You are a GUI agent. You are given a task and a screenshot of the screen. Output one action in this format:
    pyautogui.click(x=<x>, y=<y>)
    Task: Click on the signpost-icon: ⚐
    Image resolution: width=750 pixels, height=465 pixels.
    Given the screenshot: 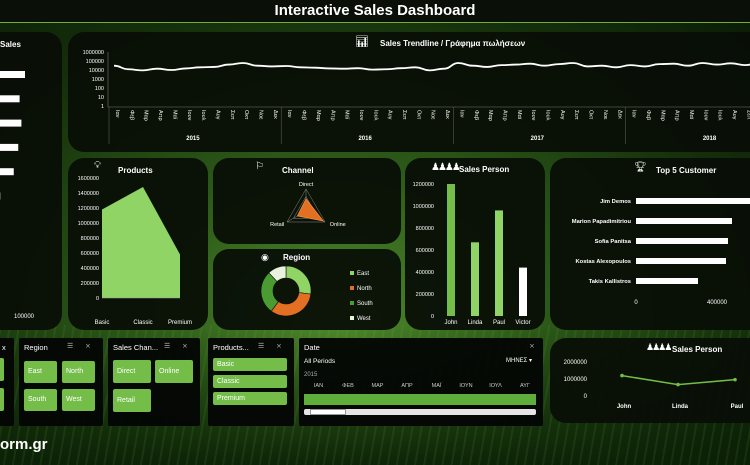 What is the action you would take?
    pyautogui.click(x=259, y=166)
    